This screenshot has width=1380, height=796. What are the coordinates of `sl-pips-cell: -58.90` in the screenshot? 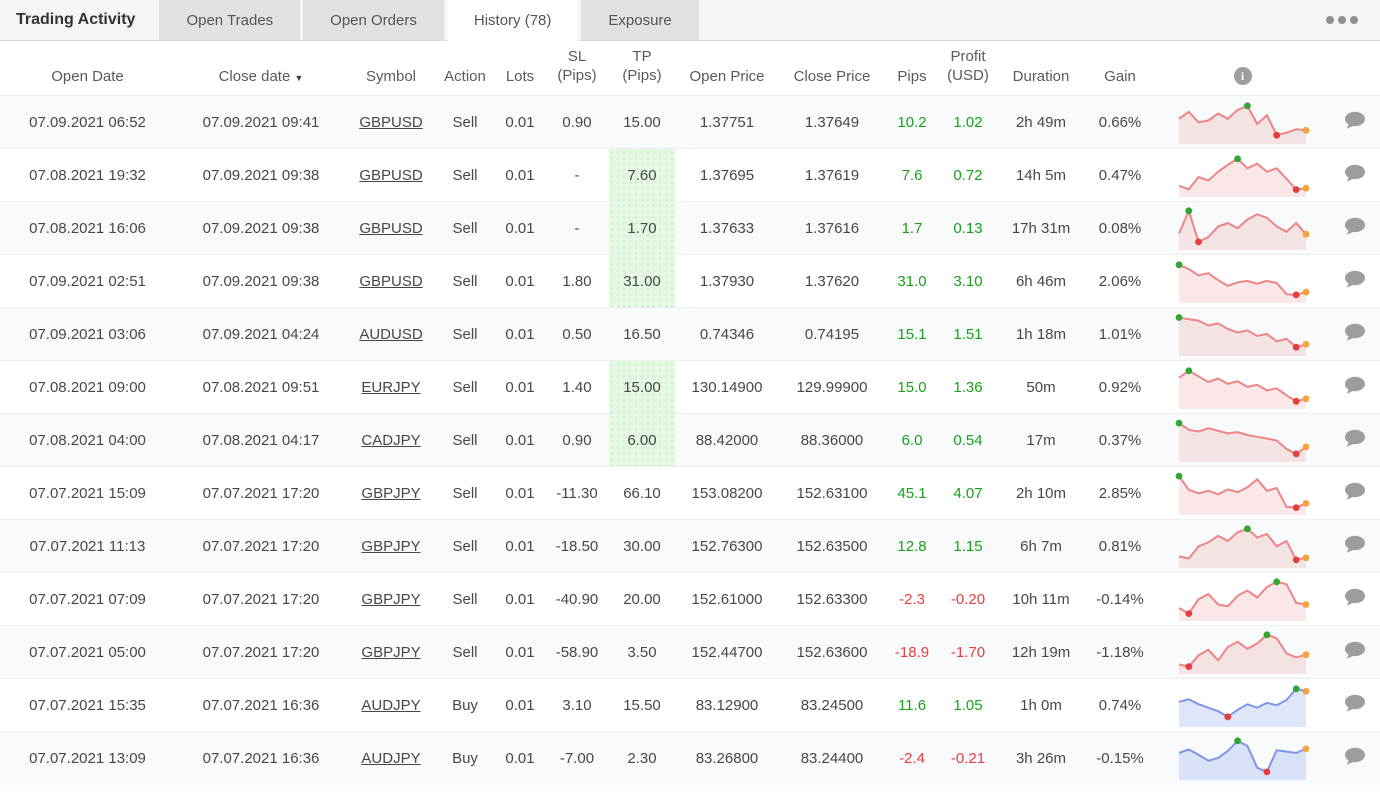 It's located at (577, 652).